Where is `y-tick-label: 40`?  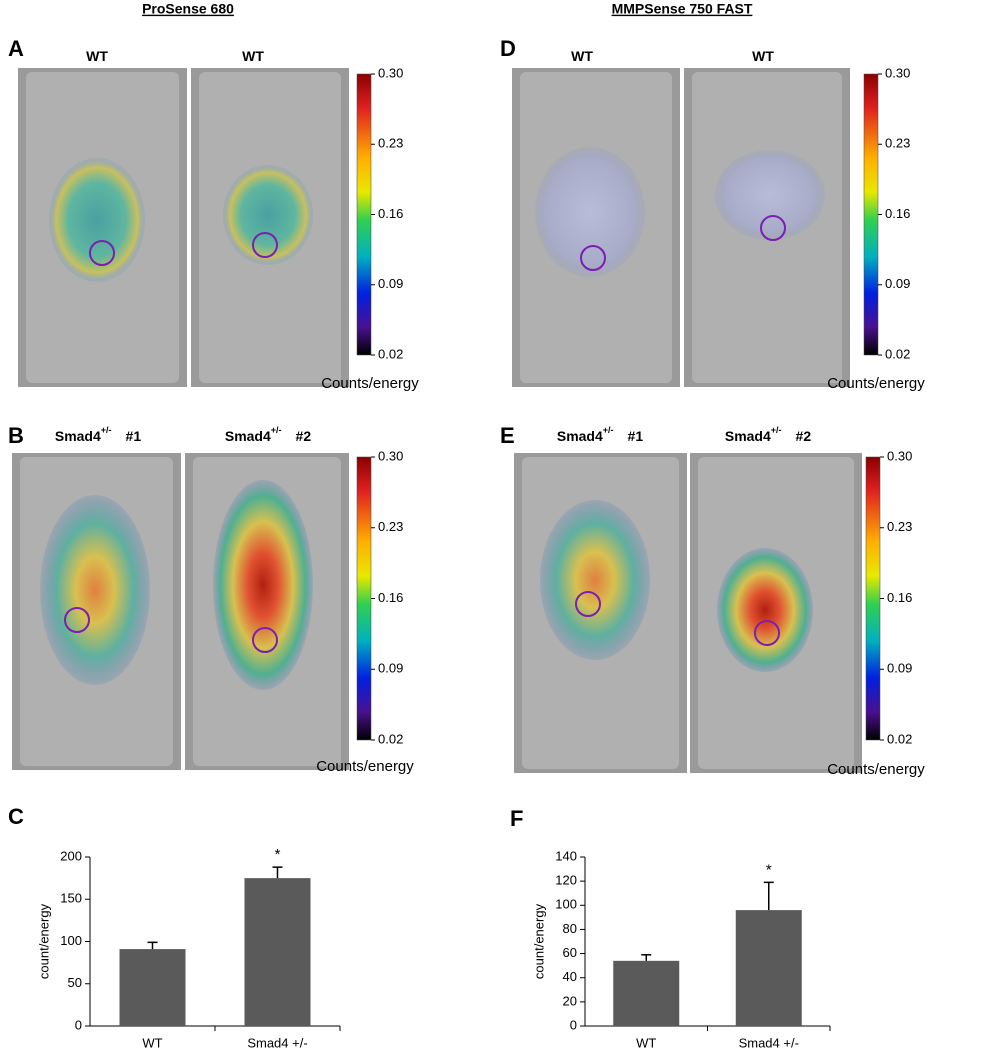
y-tick-label: 40 is located at coordinates (570, 976).